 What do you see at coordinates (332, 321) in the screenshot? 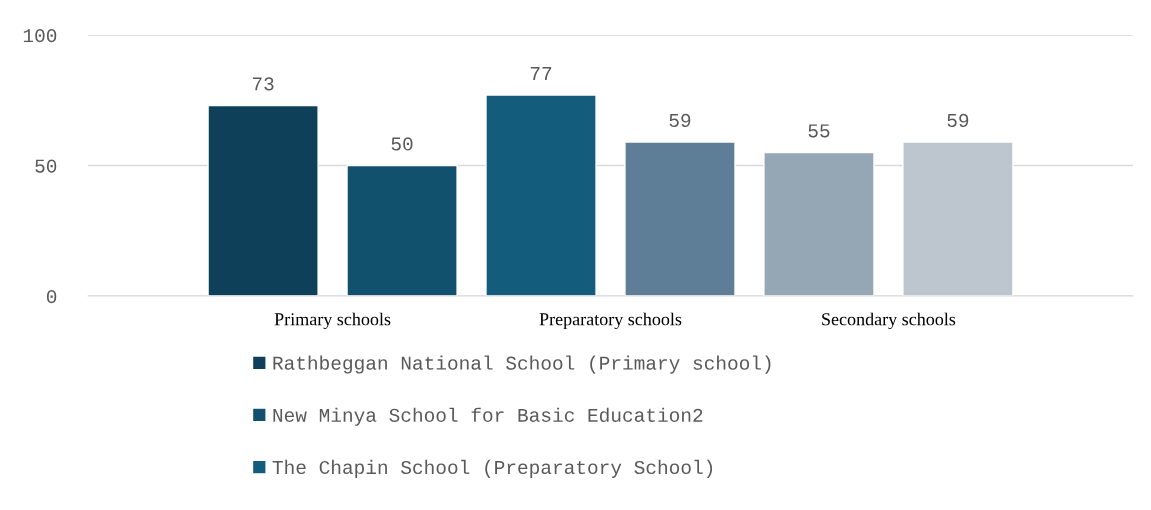
I see `x-tick-label: Primary schools` at bounding box center [332, 321].